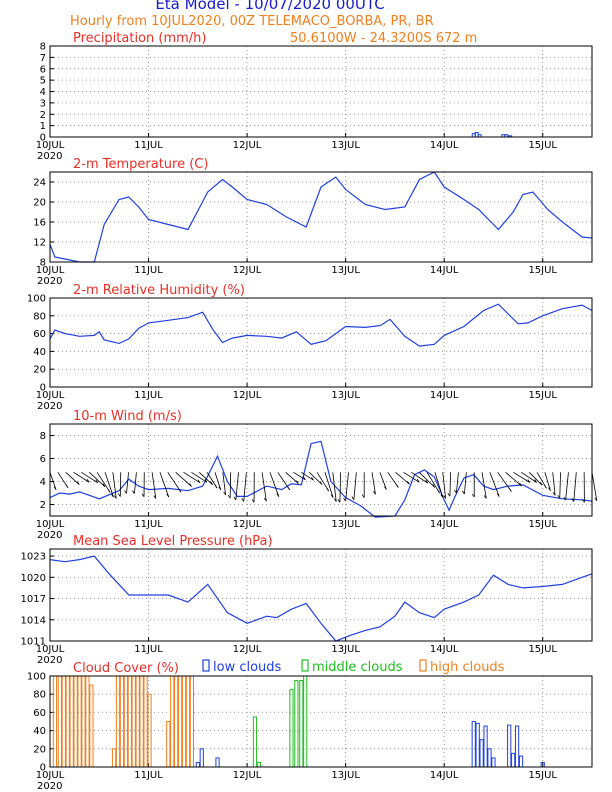 The height and width of the screenshot is (792, 612). What do you see at coordinates (43, 138) in the screenshot?
I see `precip-ytick-label: 0` at bounding box center [43, 138].